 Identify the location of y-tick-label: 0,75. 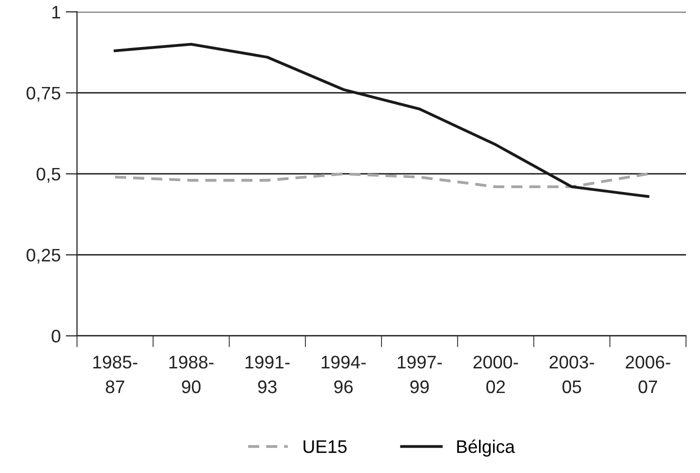
(43, 94).